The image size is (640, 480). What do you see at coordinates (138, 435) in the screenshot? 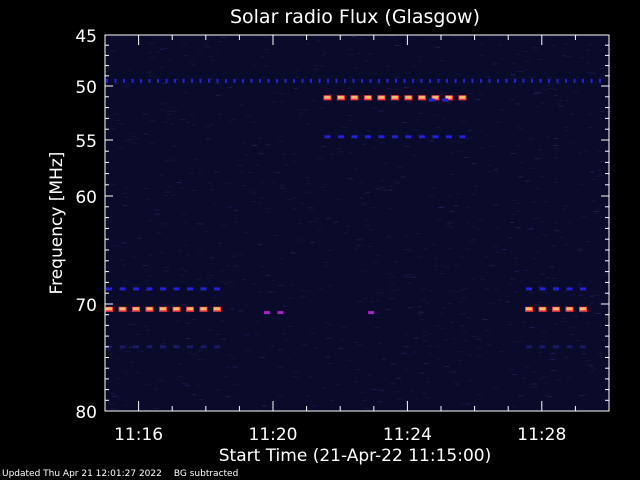
I see `x-tick-label: 11:16` at bounding box center [138, 435].